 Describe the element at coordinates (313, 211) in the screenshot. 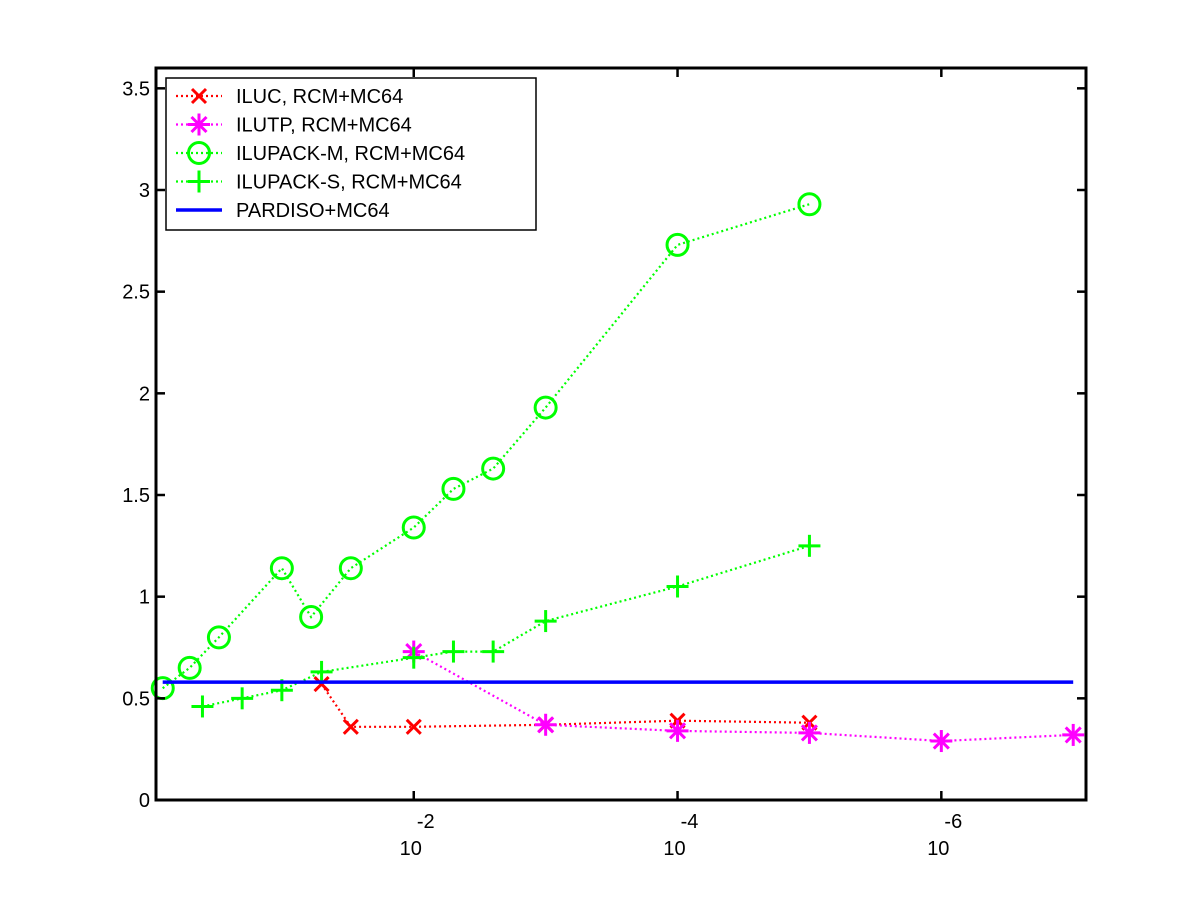

I see `legend-label-4: PARDISO+MC64` at that location.